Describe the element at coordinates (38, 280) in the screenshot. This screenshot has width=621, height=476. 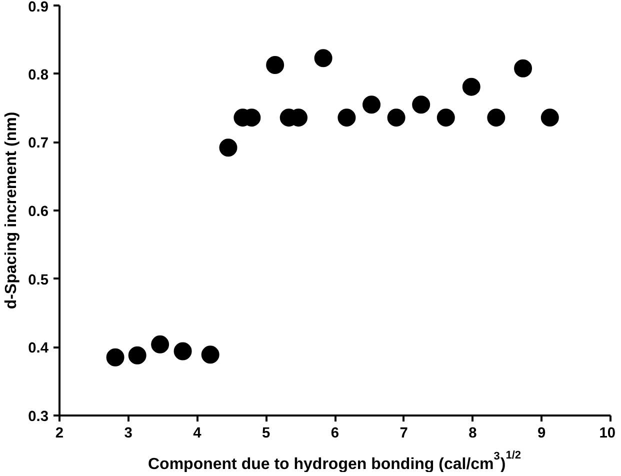
I see `y-tick-label: 0.5` at that location.